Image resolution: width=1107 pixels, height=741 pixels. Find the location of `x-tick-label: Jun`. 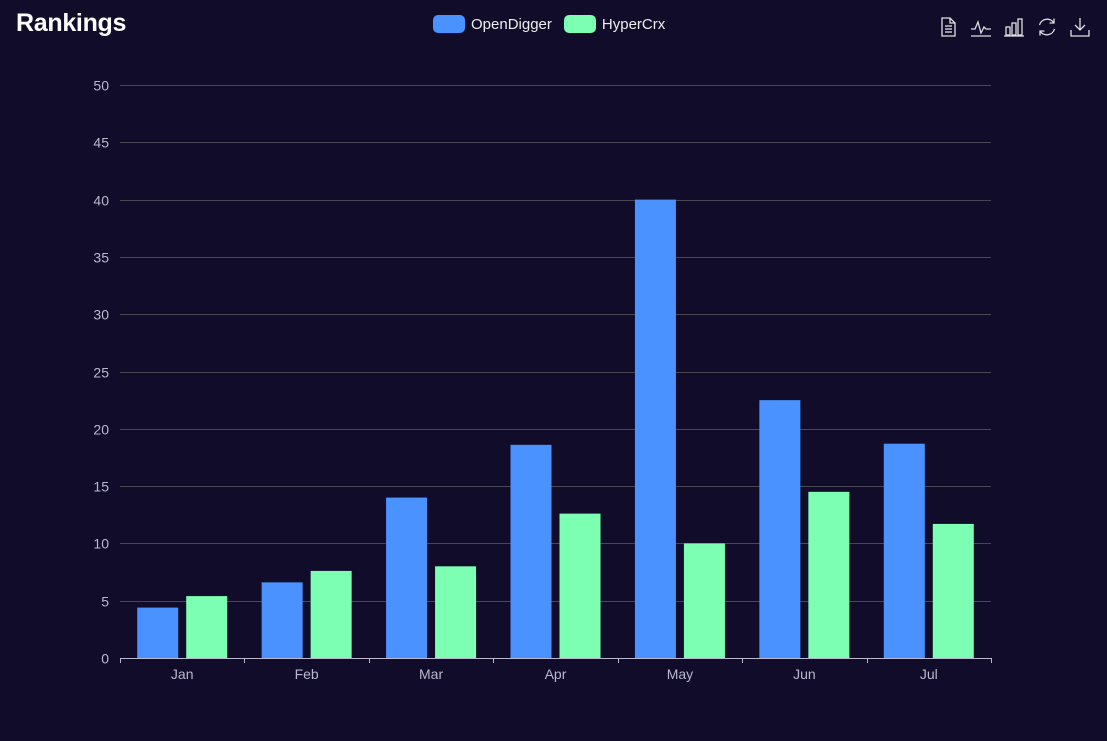

x-tick-label: Jun is located at coordinates (804, 674).